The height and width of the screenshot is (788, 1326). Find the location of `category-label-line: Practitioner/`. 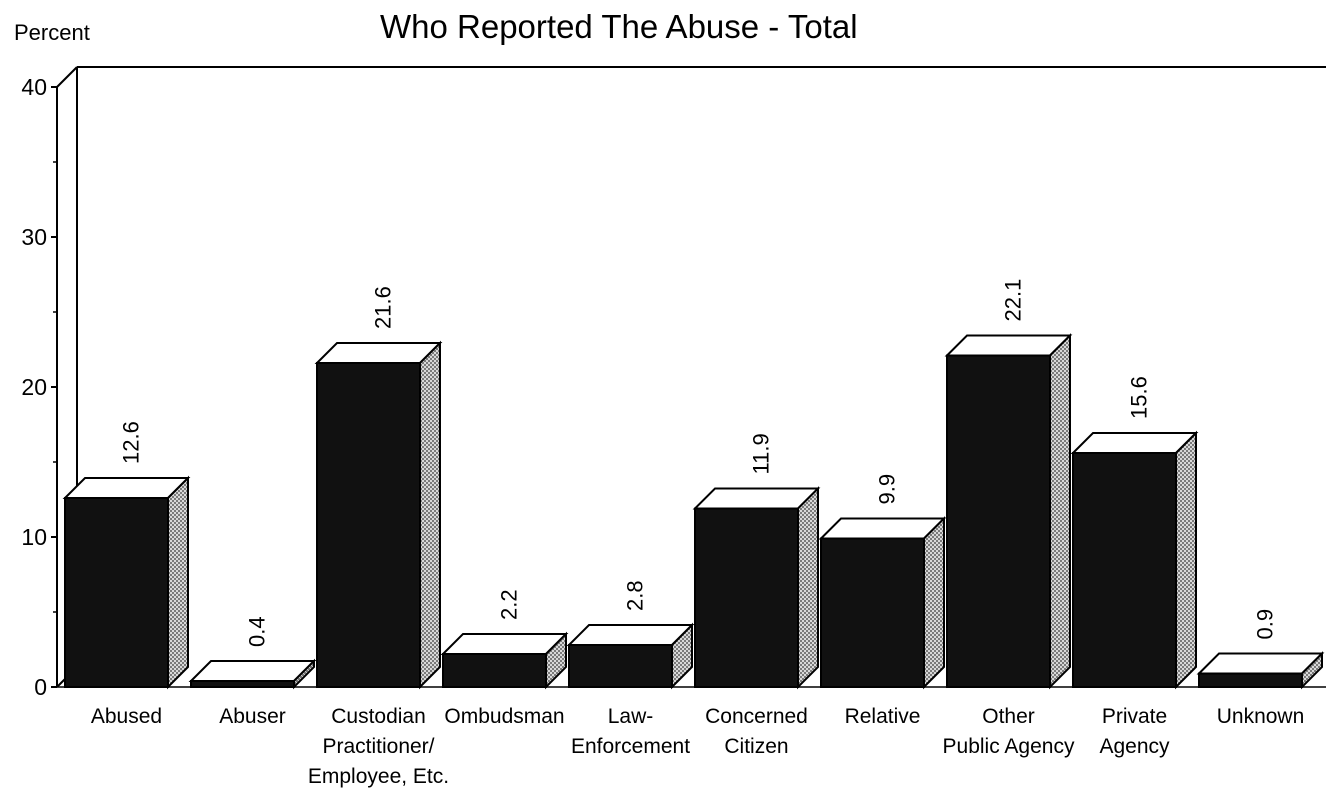

category-label-line: Practitioner/ is located at coordinates (378, 746).